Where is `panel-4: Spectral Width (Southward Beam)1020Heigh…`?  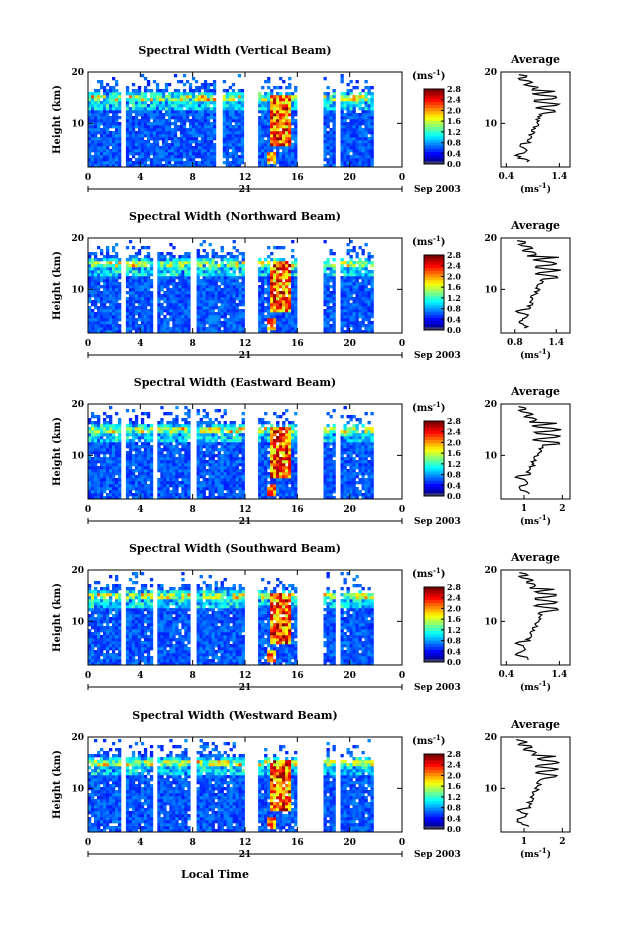 panel-4: Spectral Width (Southward Beam)1020Heigh… is located at coordinates (311, 617).